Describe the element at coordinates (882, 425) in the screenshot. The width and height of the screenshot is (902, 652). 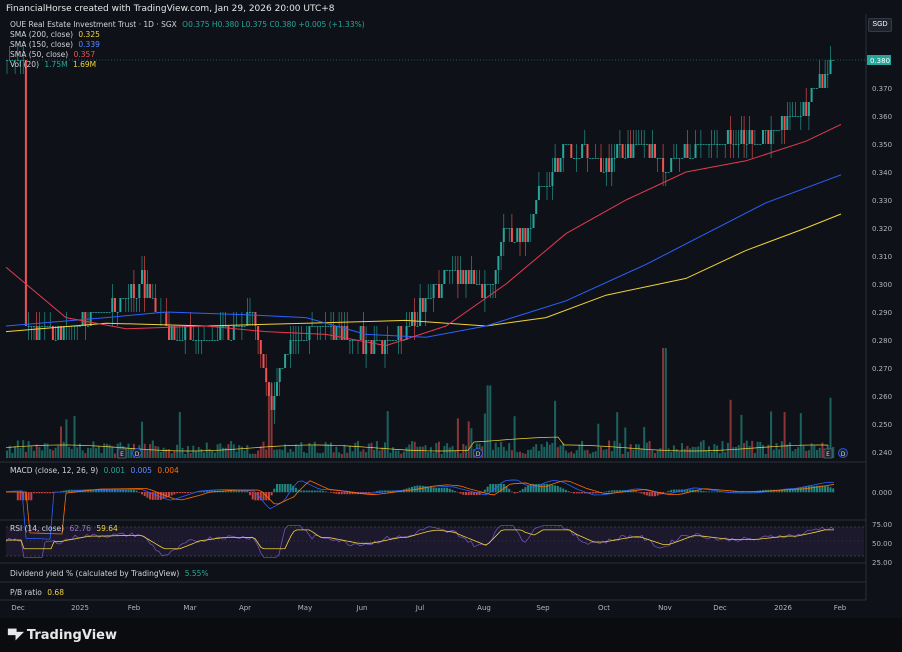
I see `price-tick-label: 0.250` at that location.